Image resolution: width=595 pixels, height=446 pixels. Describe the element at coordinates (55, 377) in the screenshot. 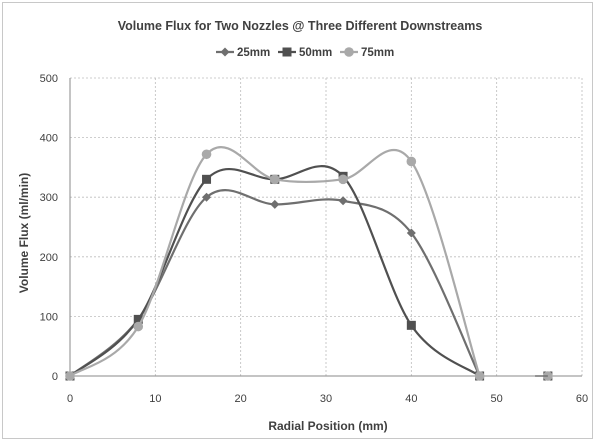

I see `y-tick-label: 0` at that location.